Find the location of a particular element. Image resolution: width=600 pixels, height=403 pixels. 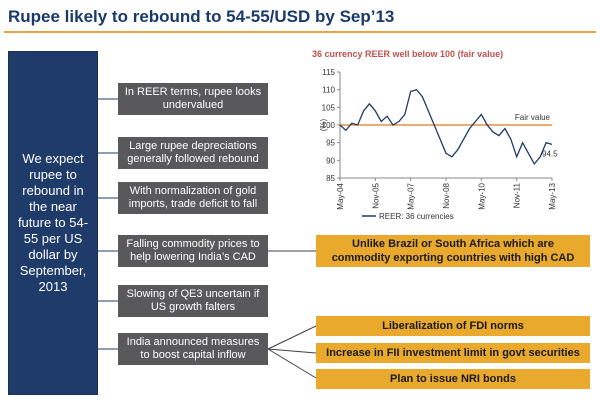

end-value-label: 94.5 is located at coordinates (550, 153).